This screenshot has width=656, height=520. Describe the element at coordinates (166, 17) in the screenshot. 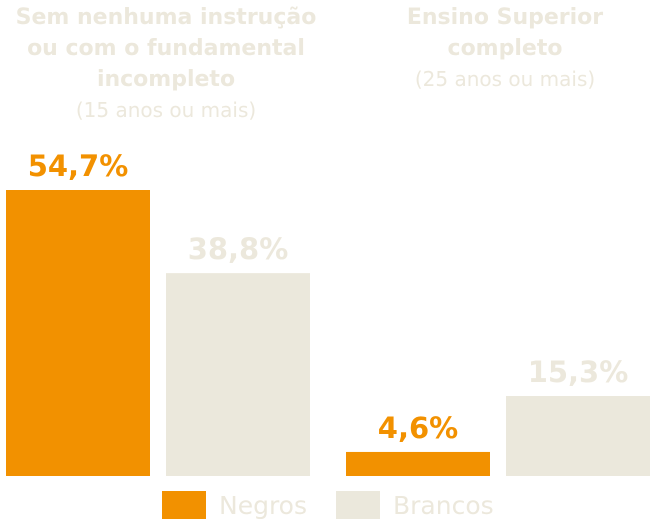

I see `category-title-line: Sem nenhuma instrução` at that location.